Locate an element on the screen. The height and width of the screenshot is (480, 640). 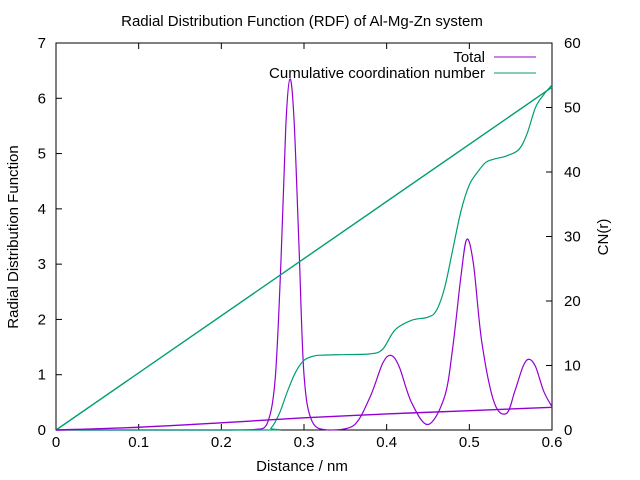
x-tick-label: 0.6 is located at coordinates (552, 442).